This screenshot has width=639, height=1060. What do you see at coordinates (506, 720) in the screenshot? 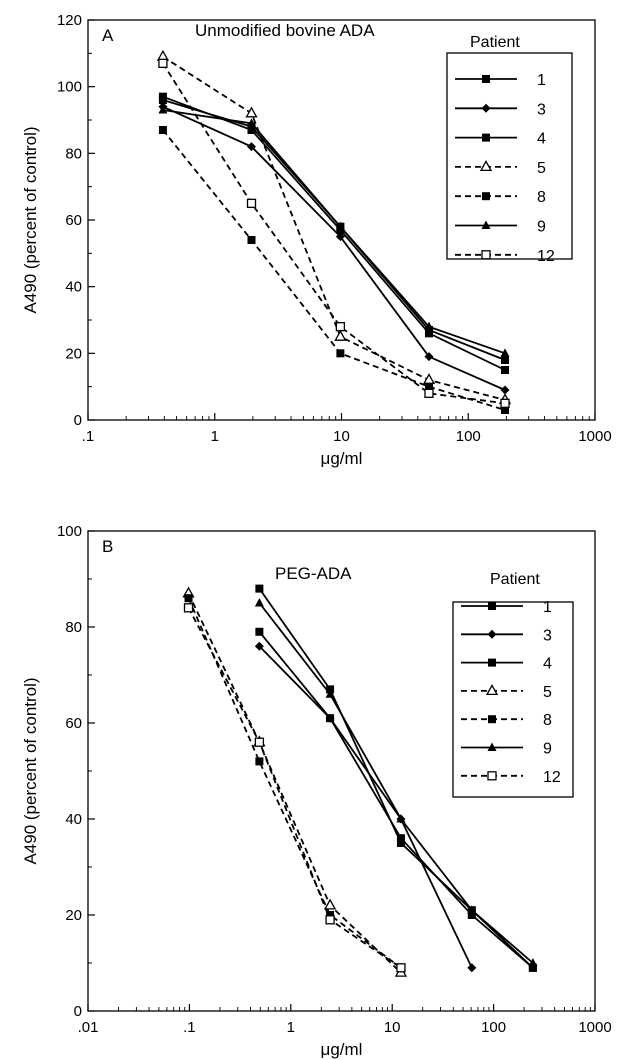
I see `legend-entry: 8` at bounding box center [506, 720].